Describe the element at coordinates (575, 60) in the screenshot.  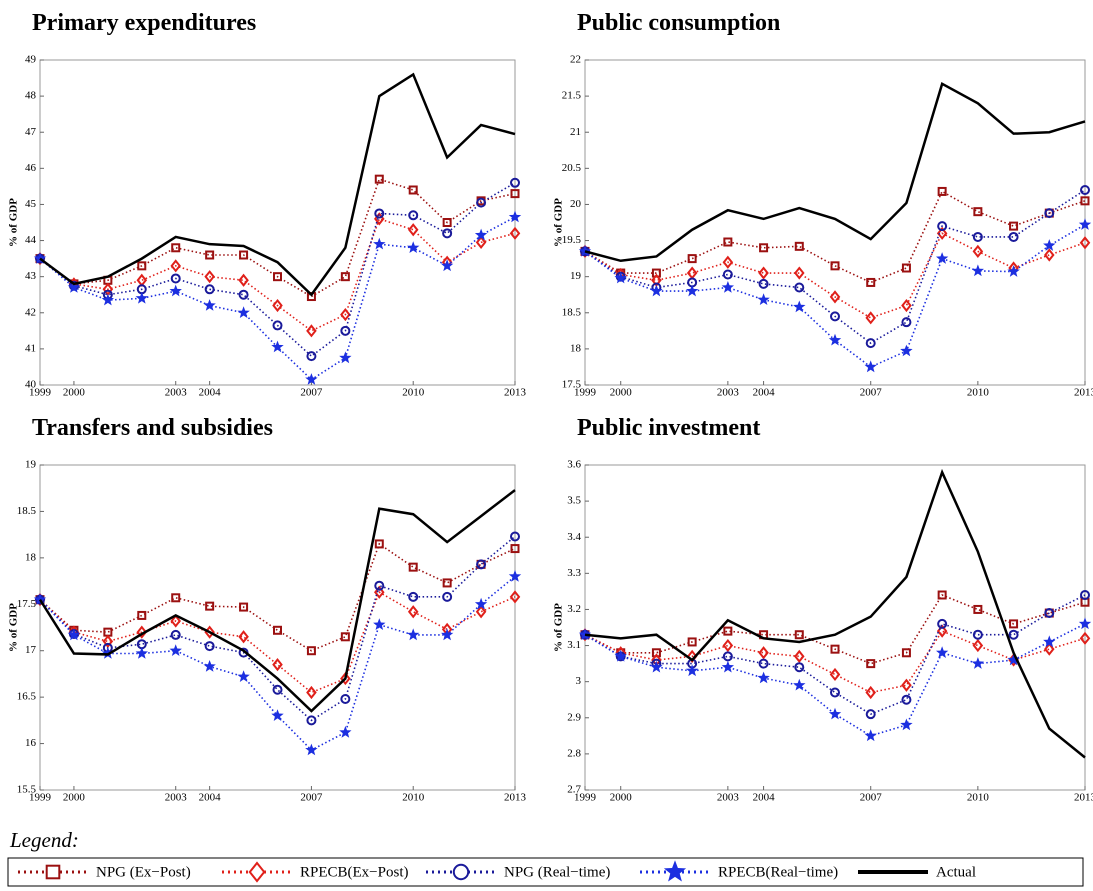
I see `y-tick-label: 22` at that location.